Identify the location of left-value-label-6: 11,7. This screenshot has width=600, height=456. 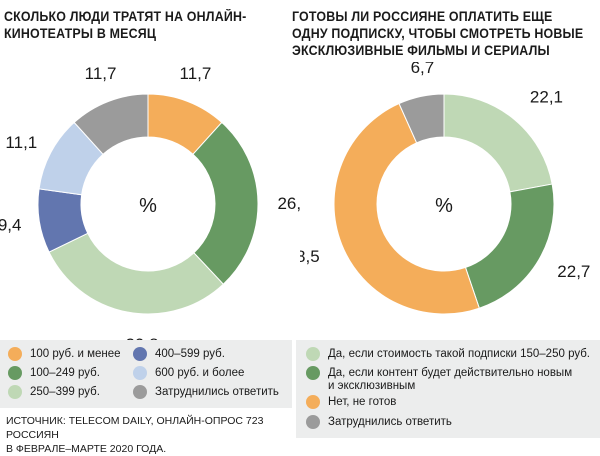
(101, 73).